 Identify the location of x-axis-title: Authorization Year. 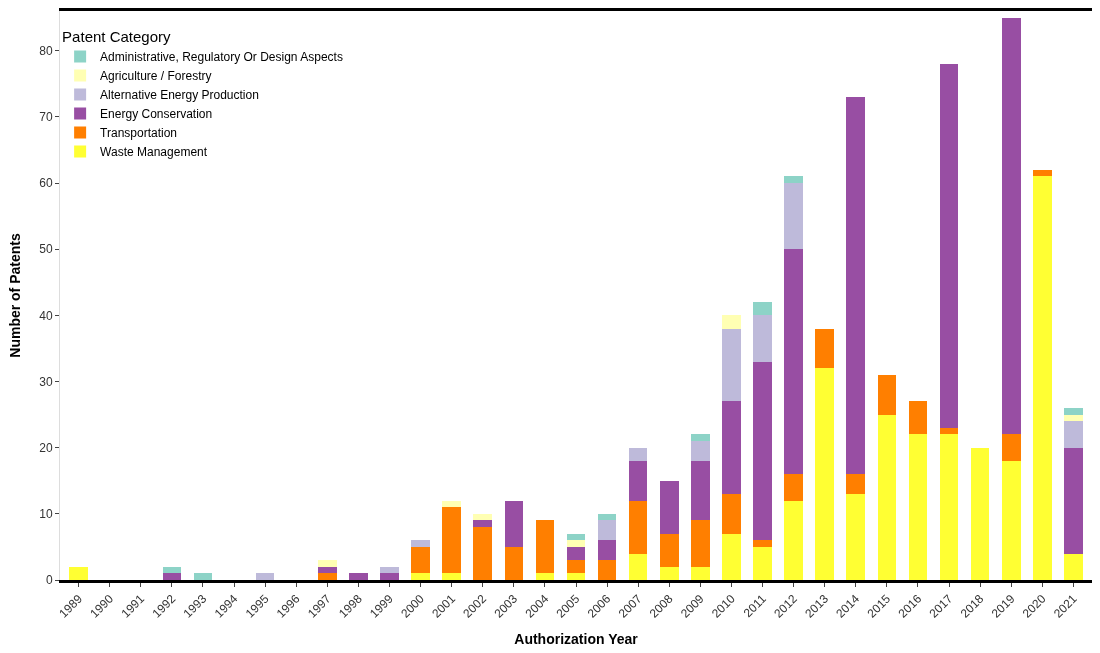
(576, 638).